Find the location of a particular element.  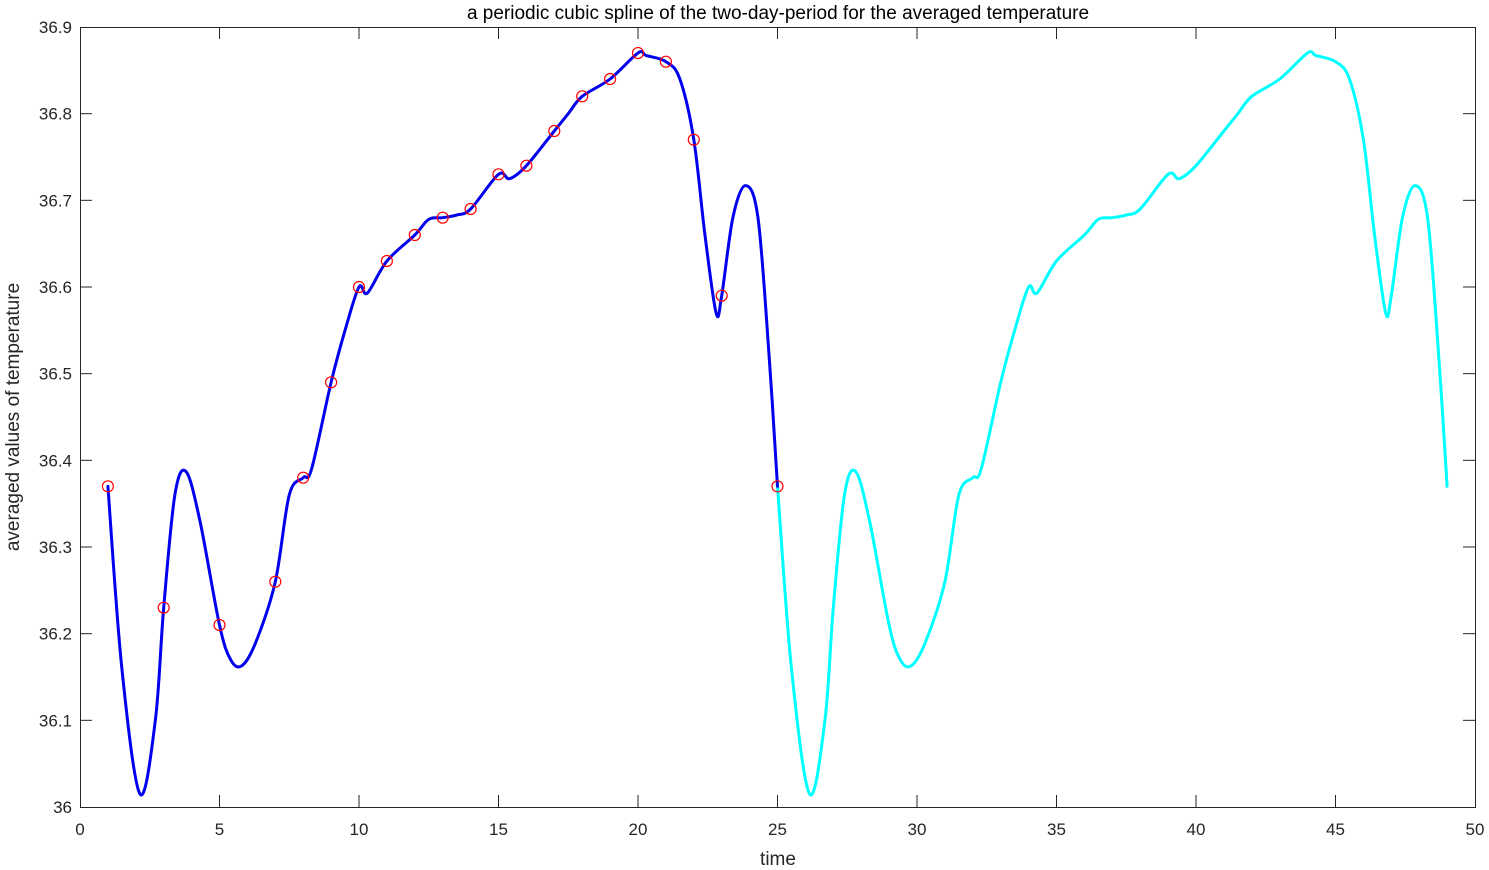

y-tick-label: 36 is located at coordinates (62, 807).